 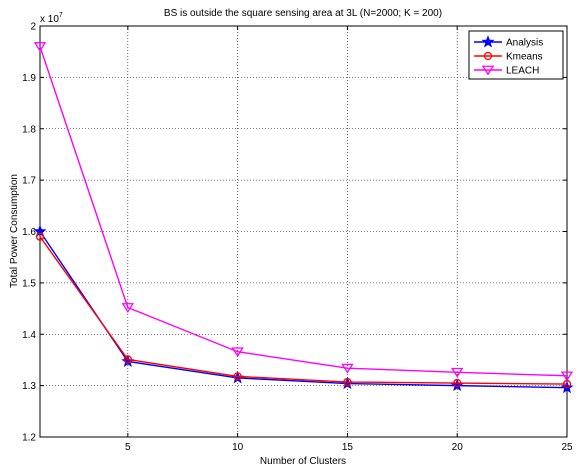 I want to click on y-multiplier-exponent: 7, so click(x=61, y=15).